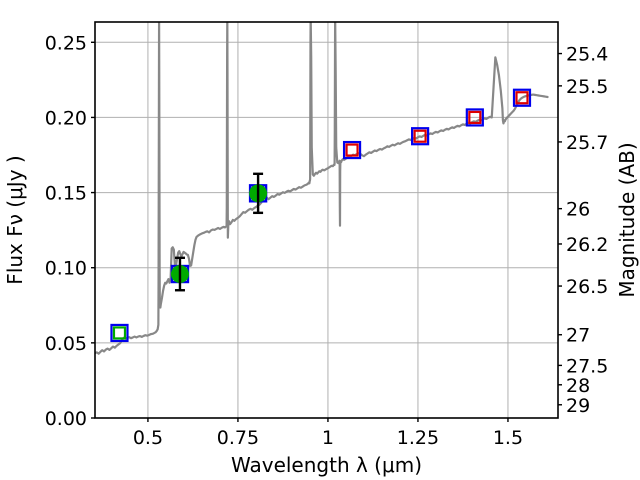 This screenshot has height=480, width=640. What do you see at coordinates (587, 245) in the screenshot?
I see `y-tick-label-right: 26.2` at bounding box center [587, 245].